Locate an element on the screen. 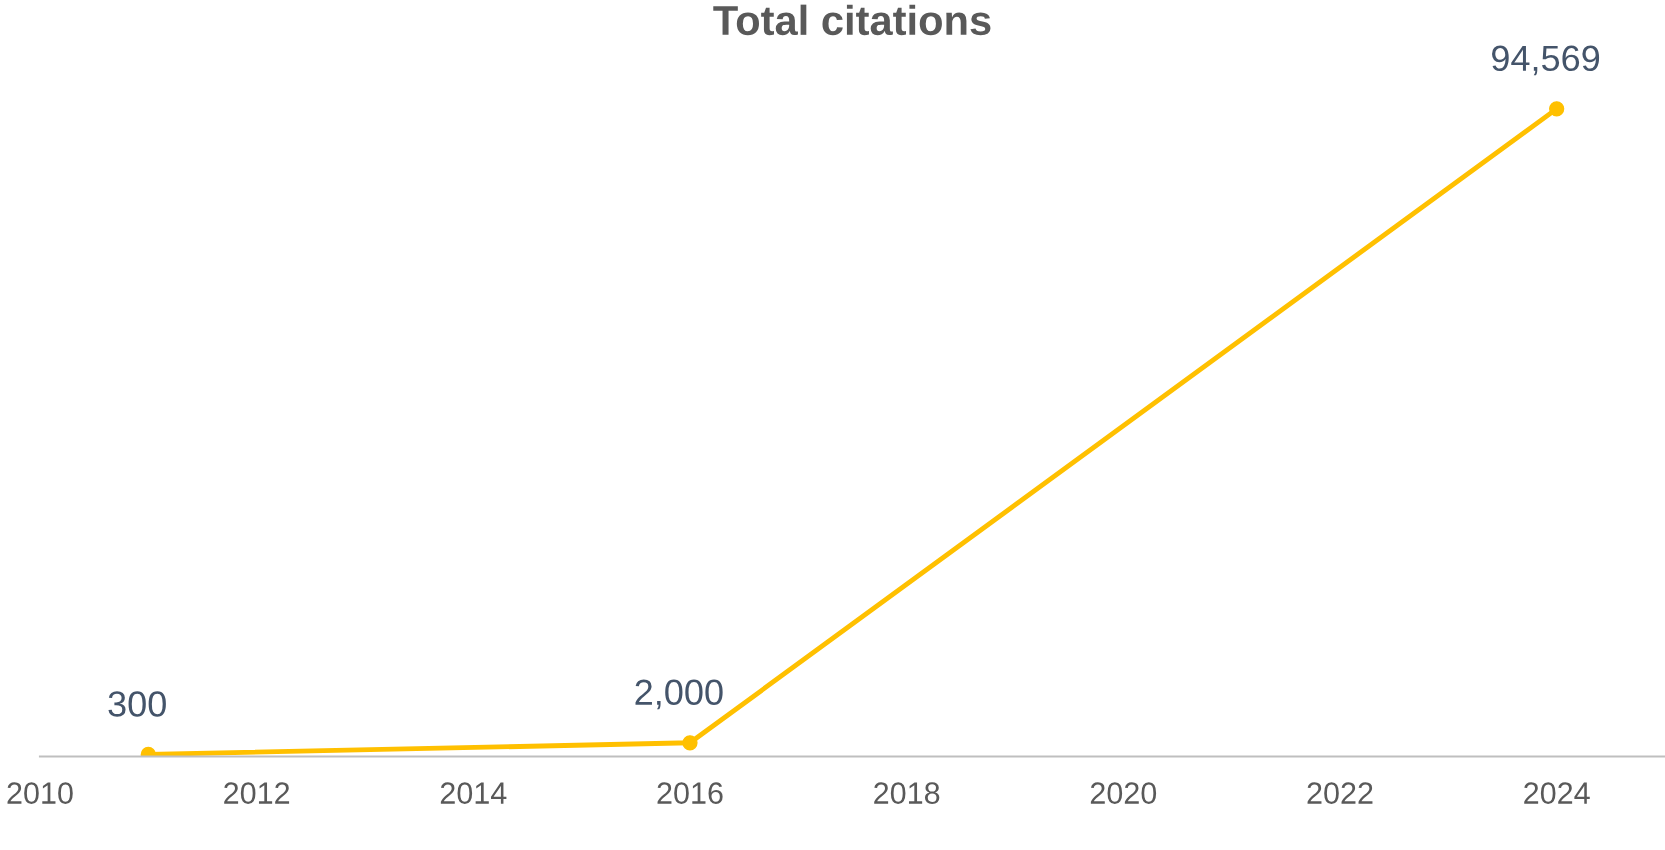  x-tick-label: 2024 is located at coordinates (1557, 793).